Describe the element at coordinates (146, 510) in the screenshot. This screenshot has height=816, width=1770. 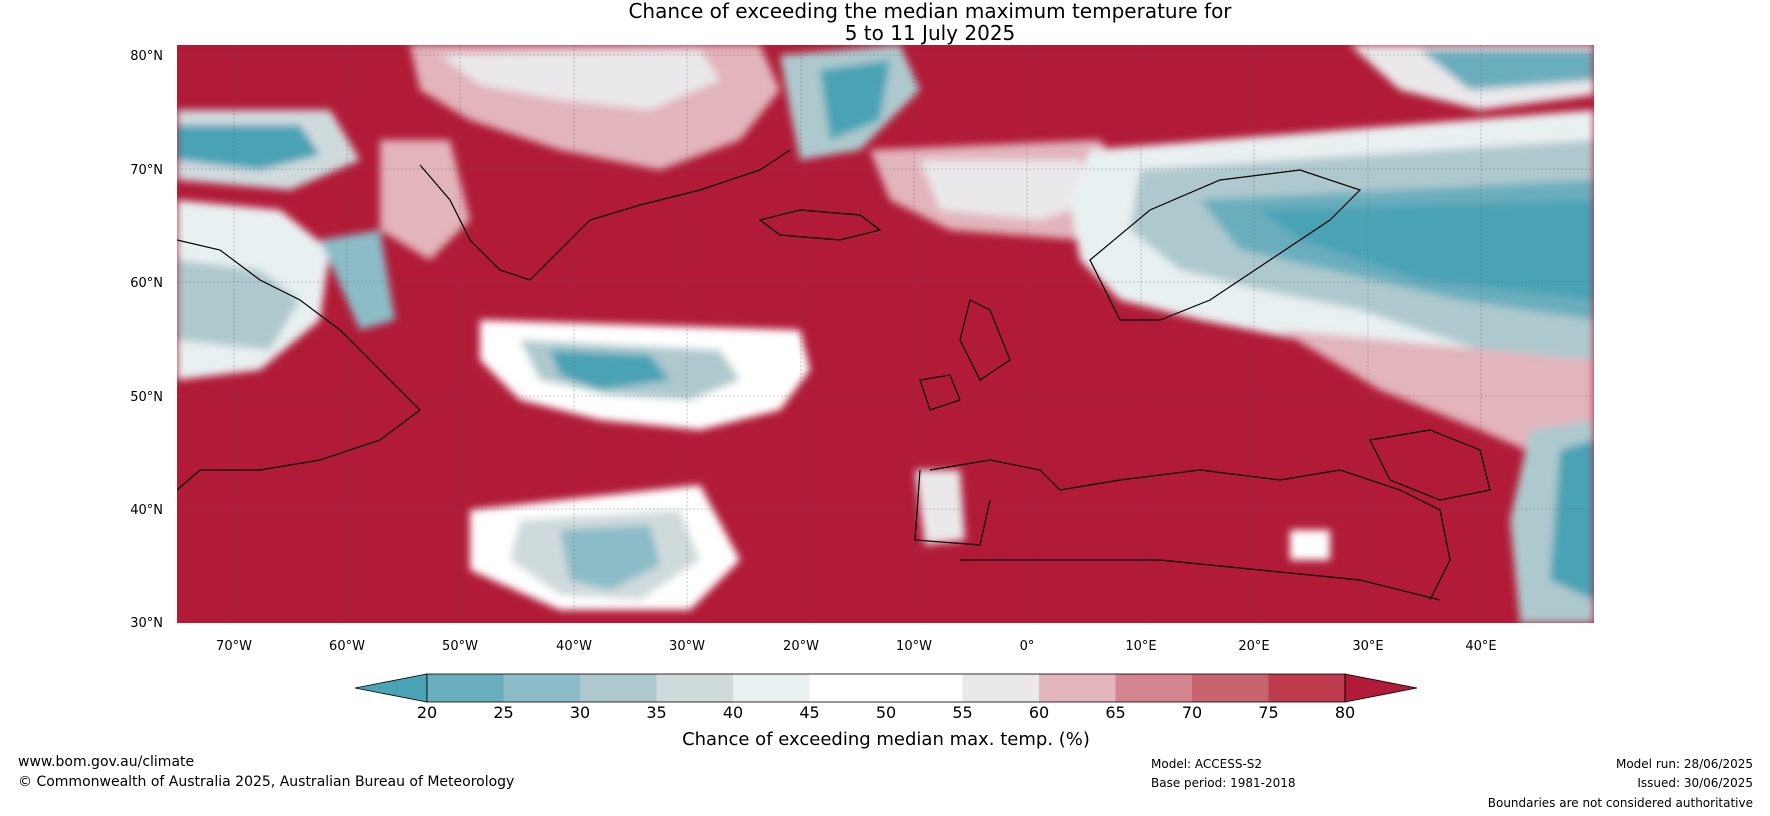
I see `lat-label: 40°N` at that location.